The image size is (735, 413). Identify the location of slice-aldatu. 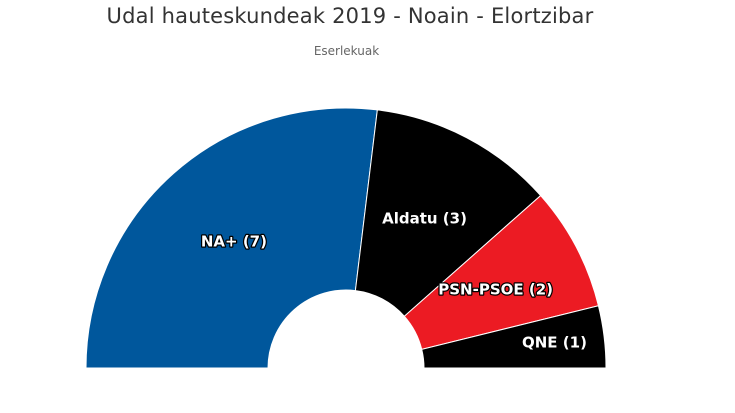
(448, 213).